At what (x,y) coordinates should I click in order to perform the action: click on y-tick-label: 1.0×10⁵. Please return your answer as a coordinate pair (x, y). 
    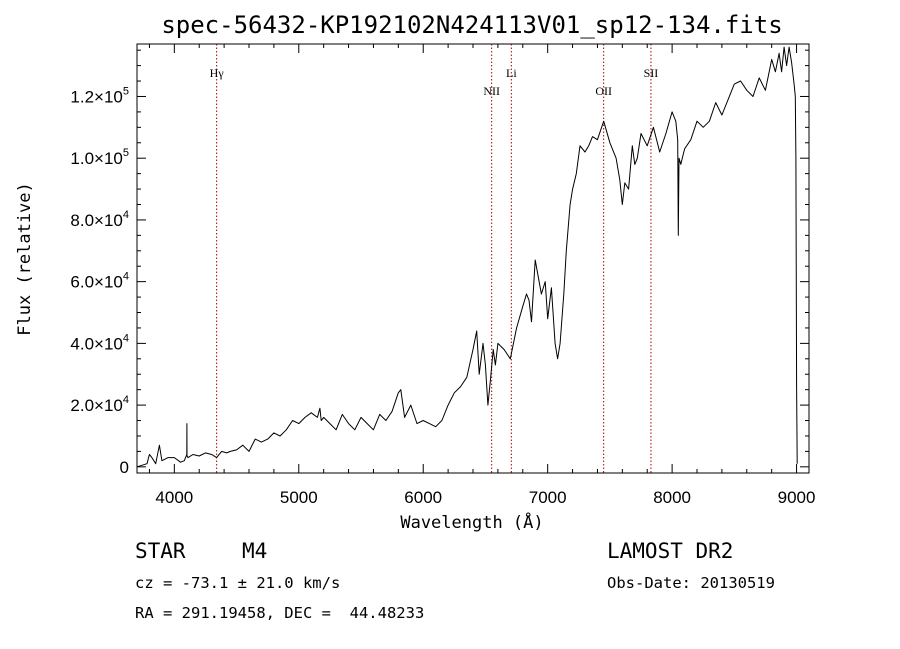
    Looking at the image, I should click on (99, 157).